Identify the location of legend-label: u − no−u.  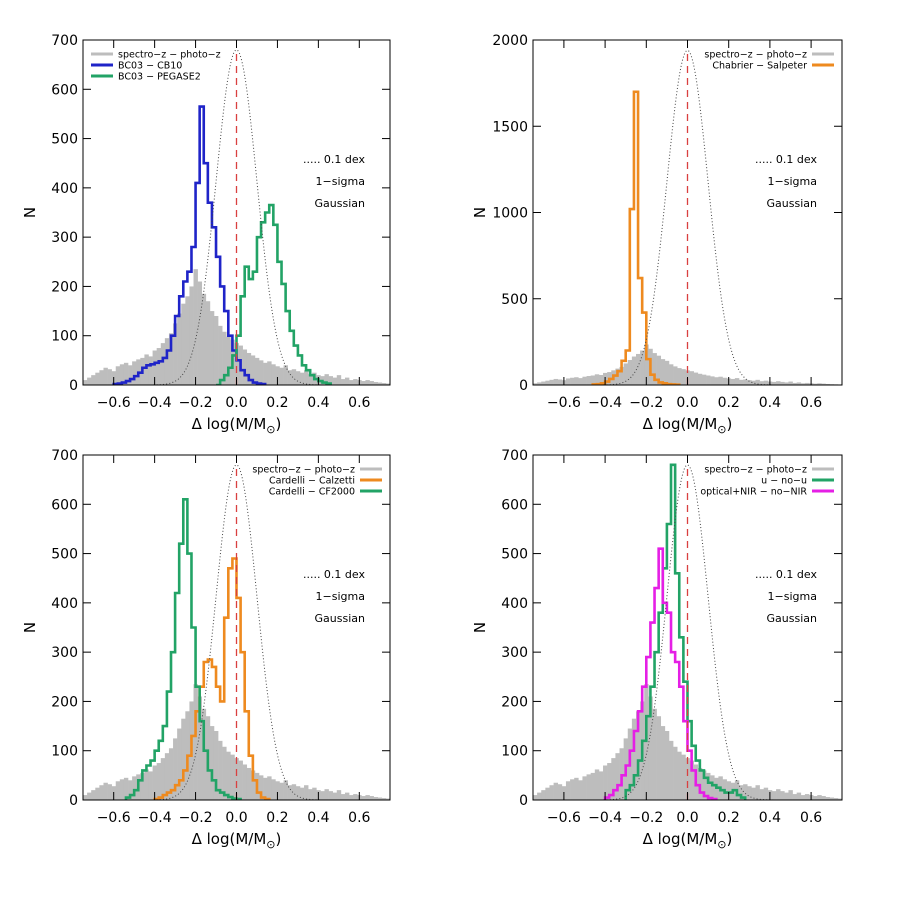
(784, 481).